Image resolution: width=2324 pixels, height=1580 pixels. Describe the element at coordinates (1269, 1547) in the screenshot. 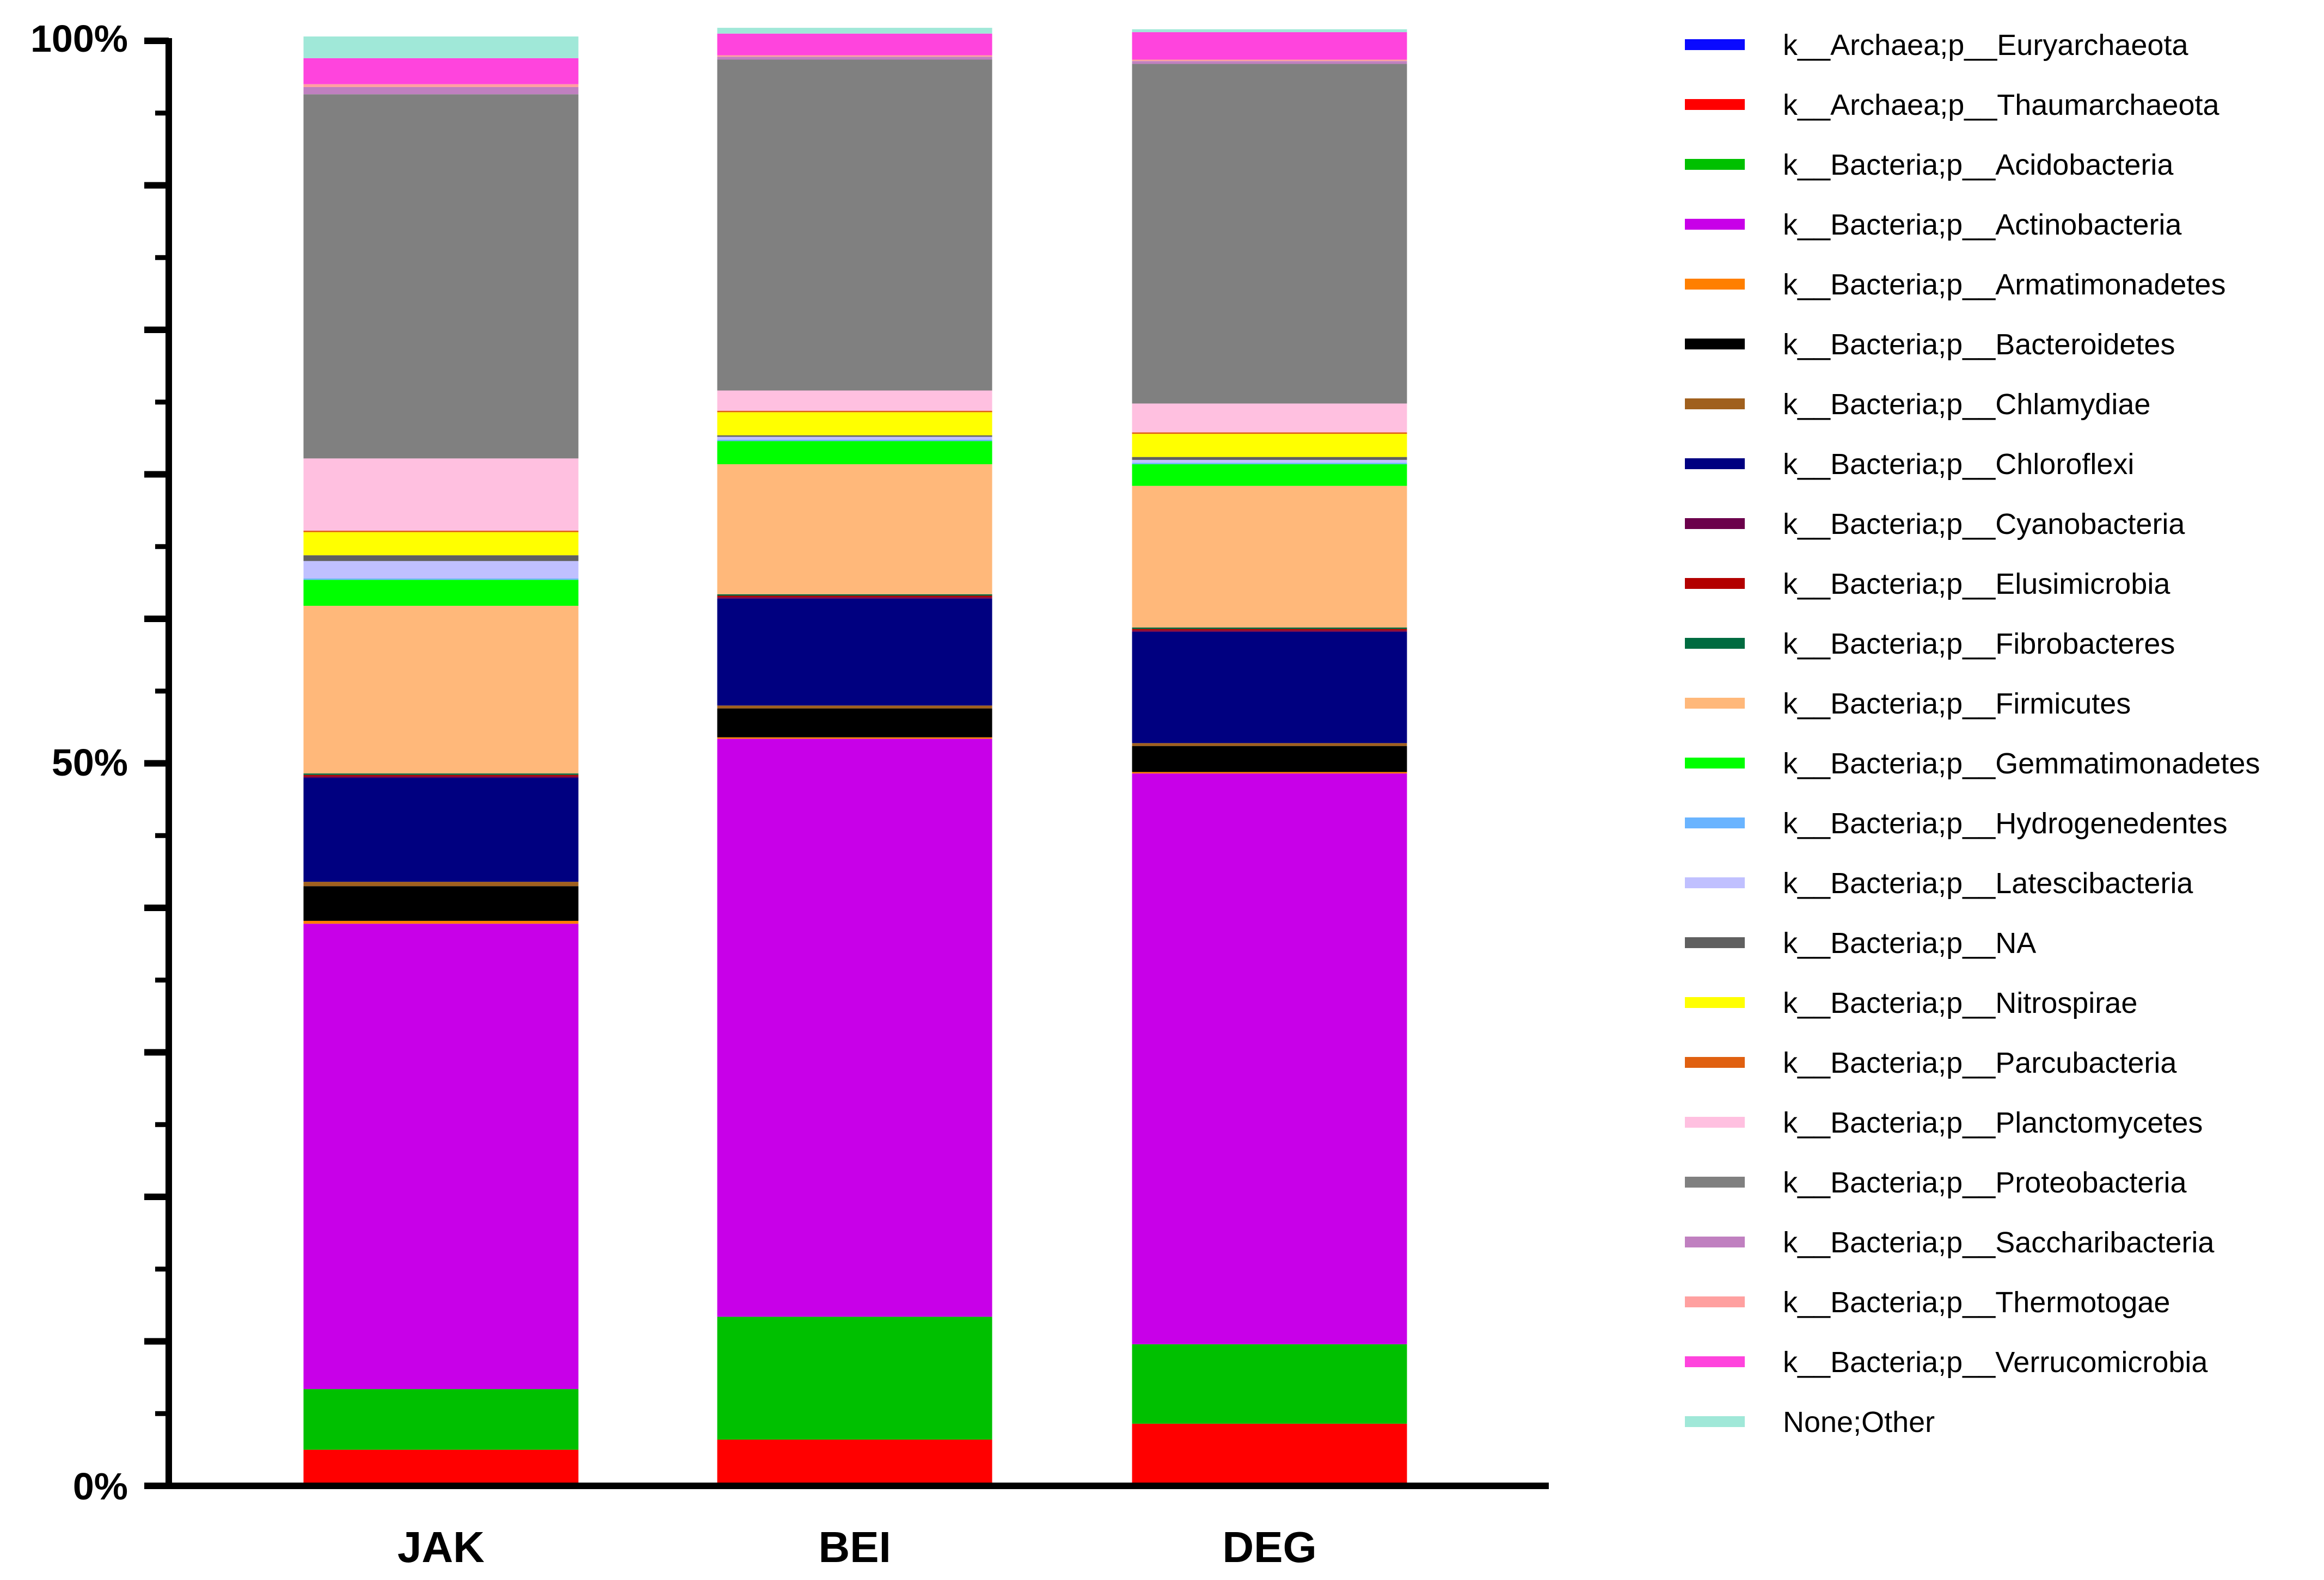

I see `x-label-deg: DEG` at that location.